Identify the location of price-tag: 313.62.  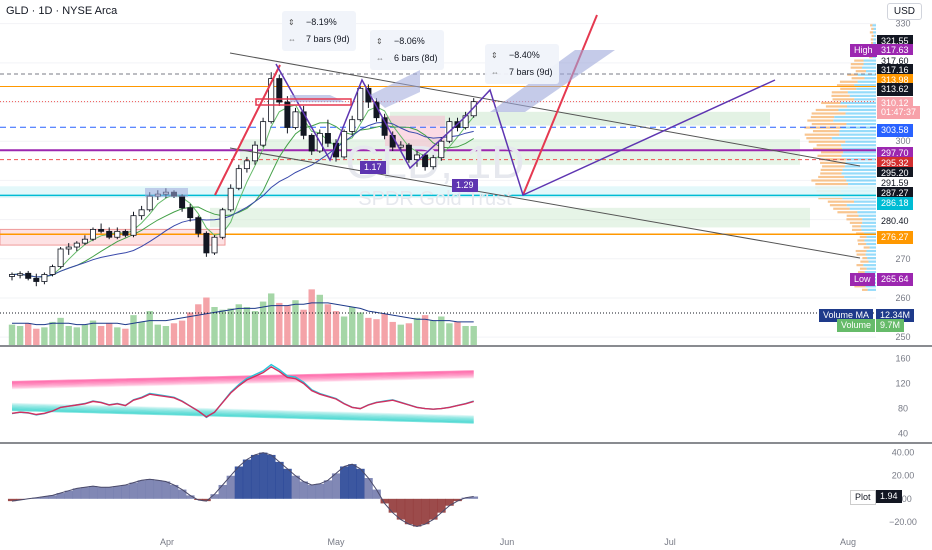
(895, 89).